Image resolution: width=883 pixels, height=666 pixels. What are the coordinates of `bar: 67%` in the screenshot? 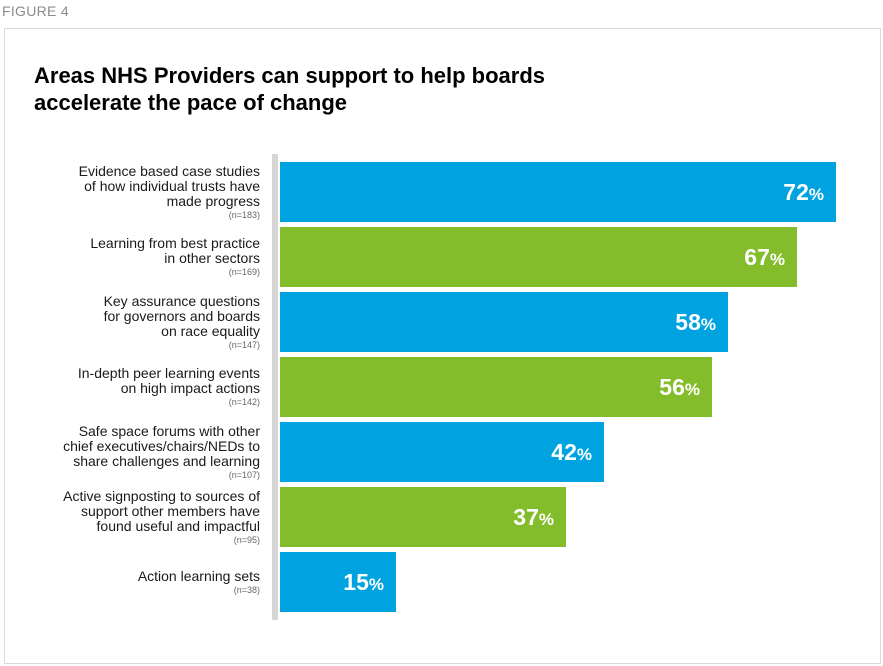 It's located at (538, 257).